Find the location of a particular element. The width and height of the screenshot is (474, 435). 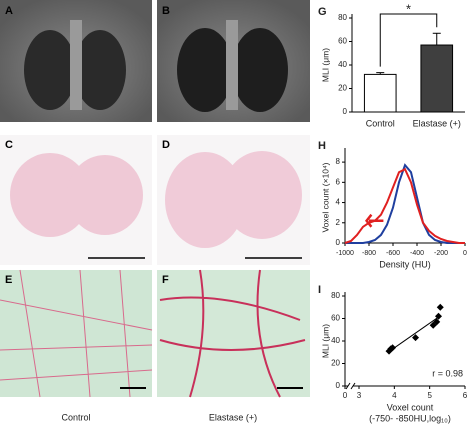

y-tick-label: 4 is located at coordinates (338, 202).